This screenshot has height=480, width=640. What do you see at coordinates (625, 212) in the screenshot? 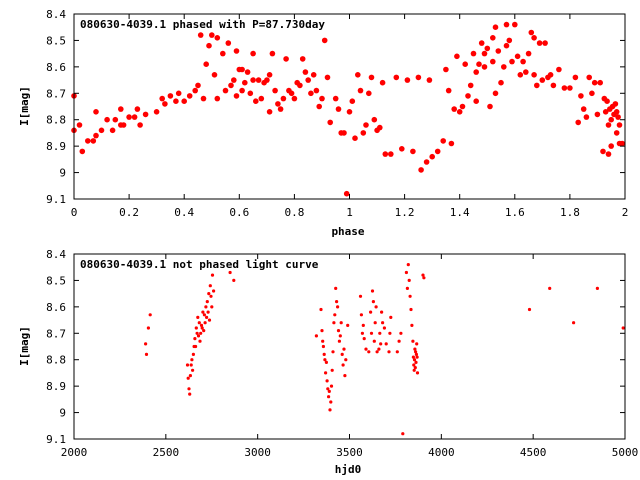
I see `phased-x-tick-label: 2` at bounding box center [625, 212].